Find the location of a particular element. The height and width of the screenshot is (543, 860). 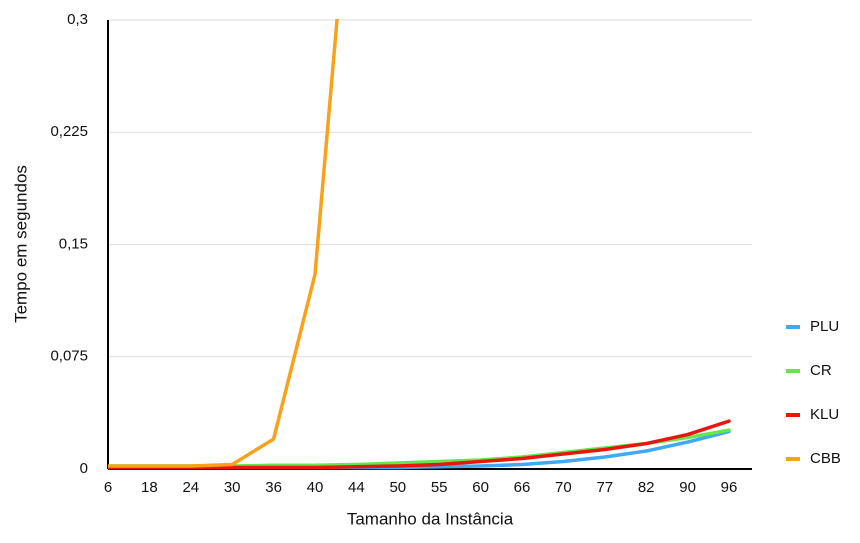

legend-label: PLU is located at coordinates (824, 326).